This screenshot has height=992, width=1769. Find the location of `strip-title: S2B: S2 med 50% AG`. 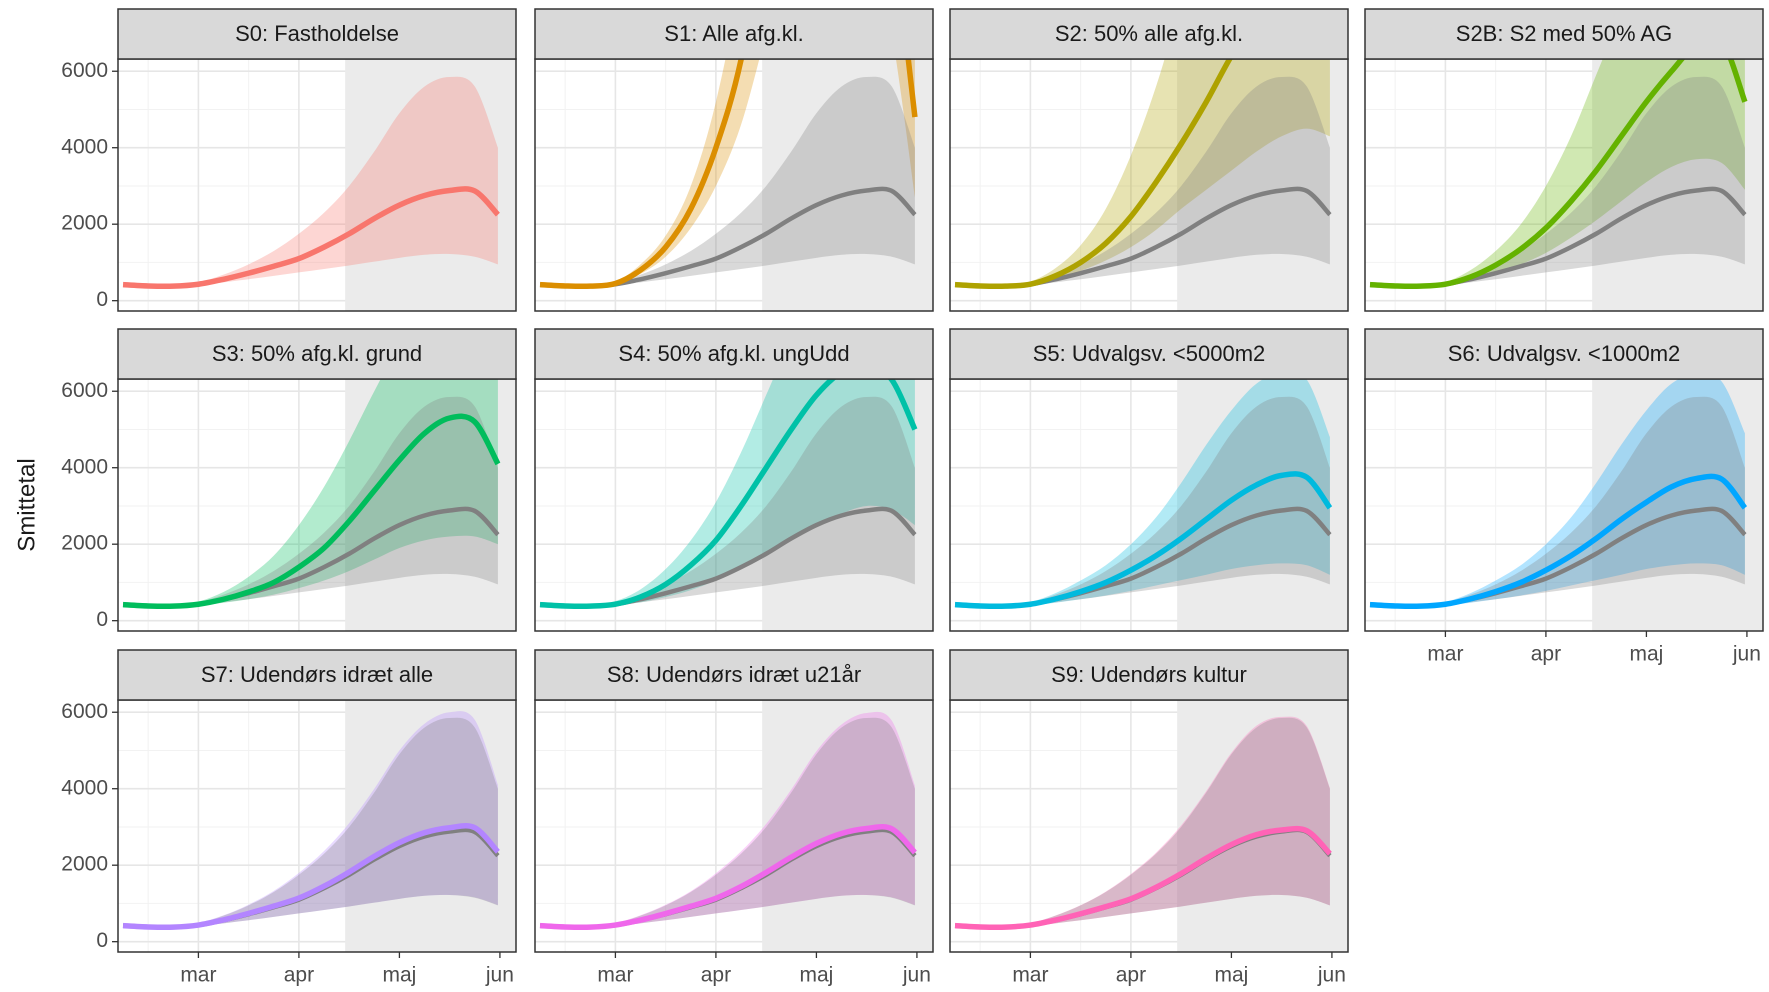

strip-title: S2B: S2 med 50% AG is located at coordinates (1564, 33).